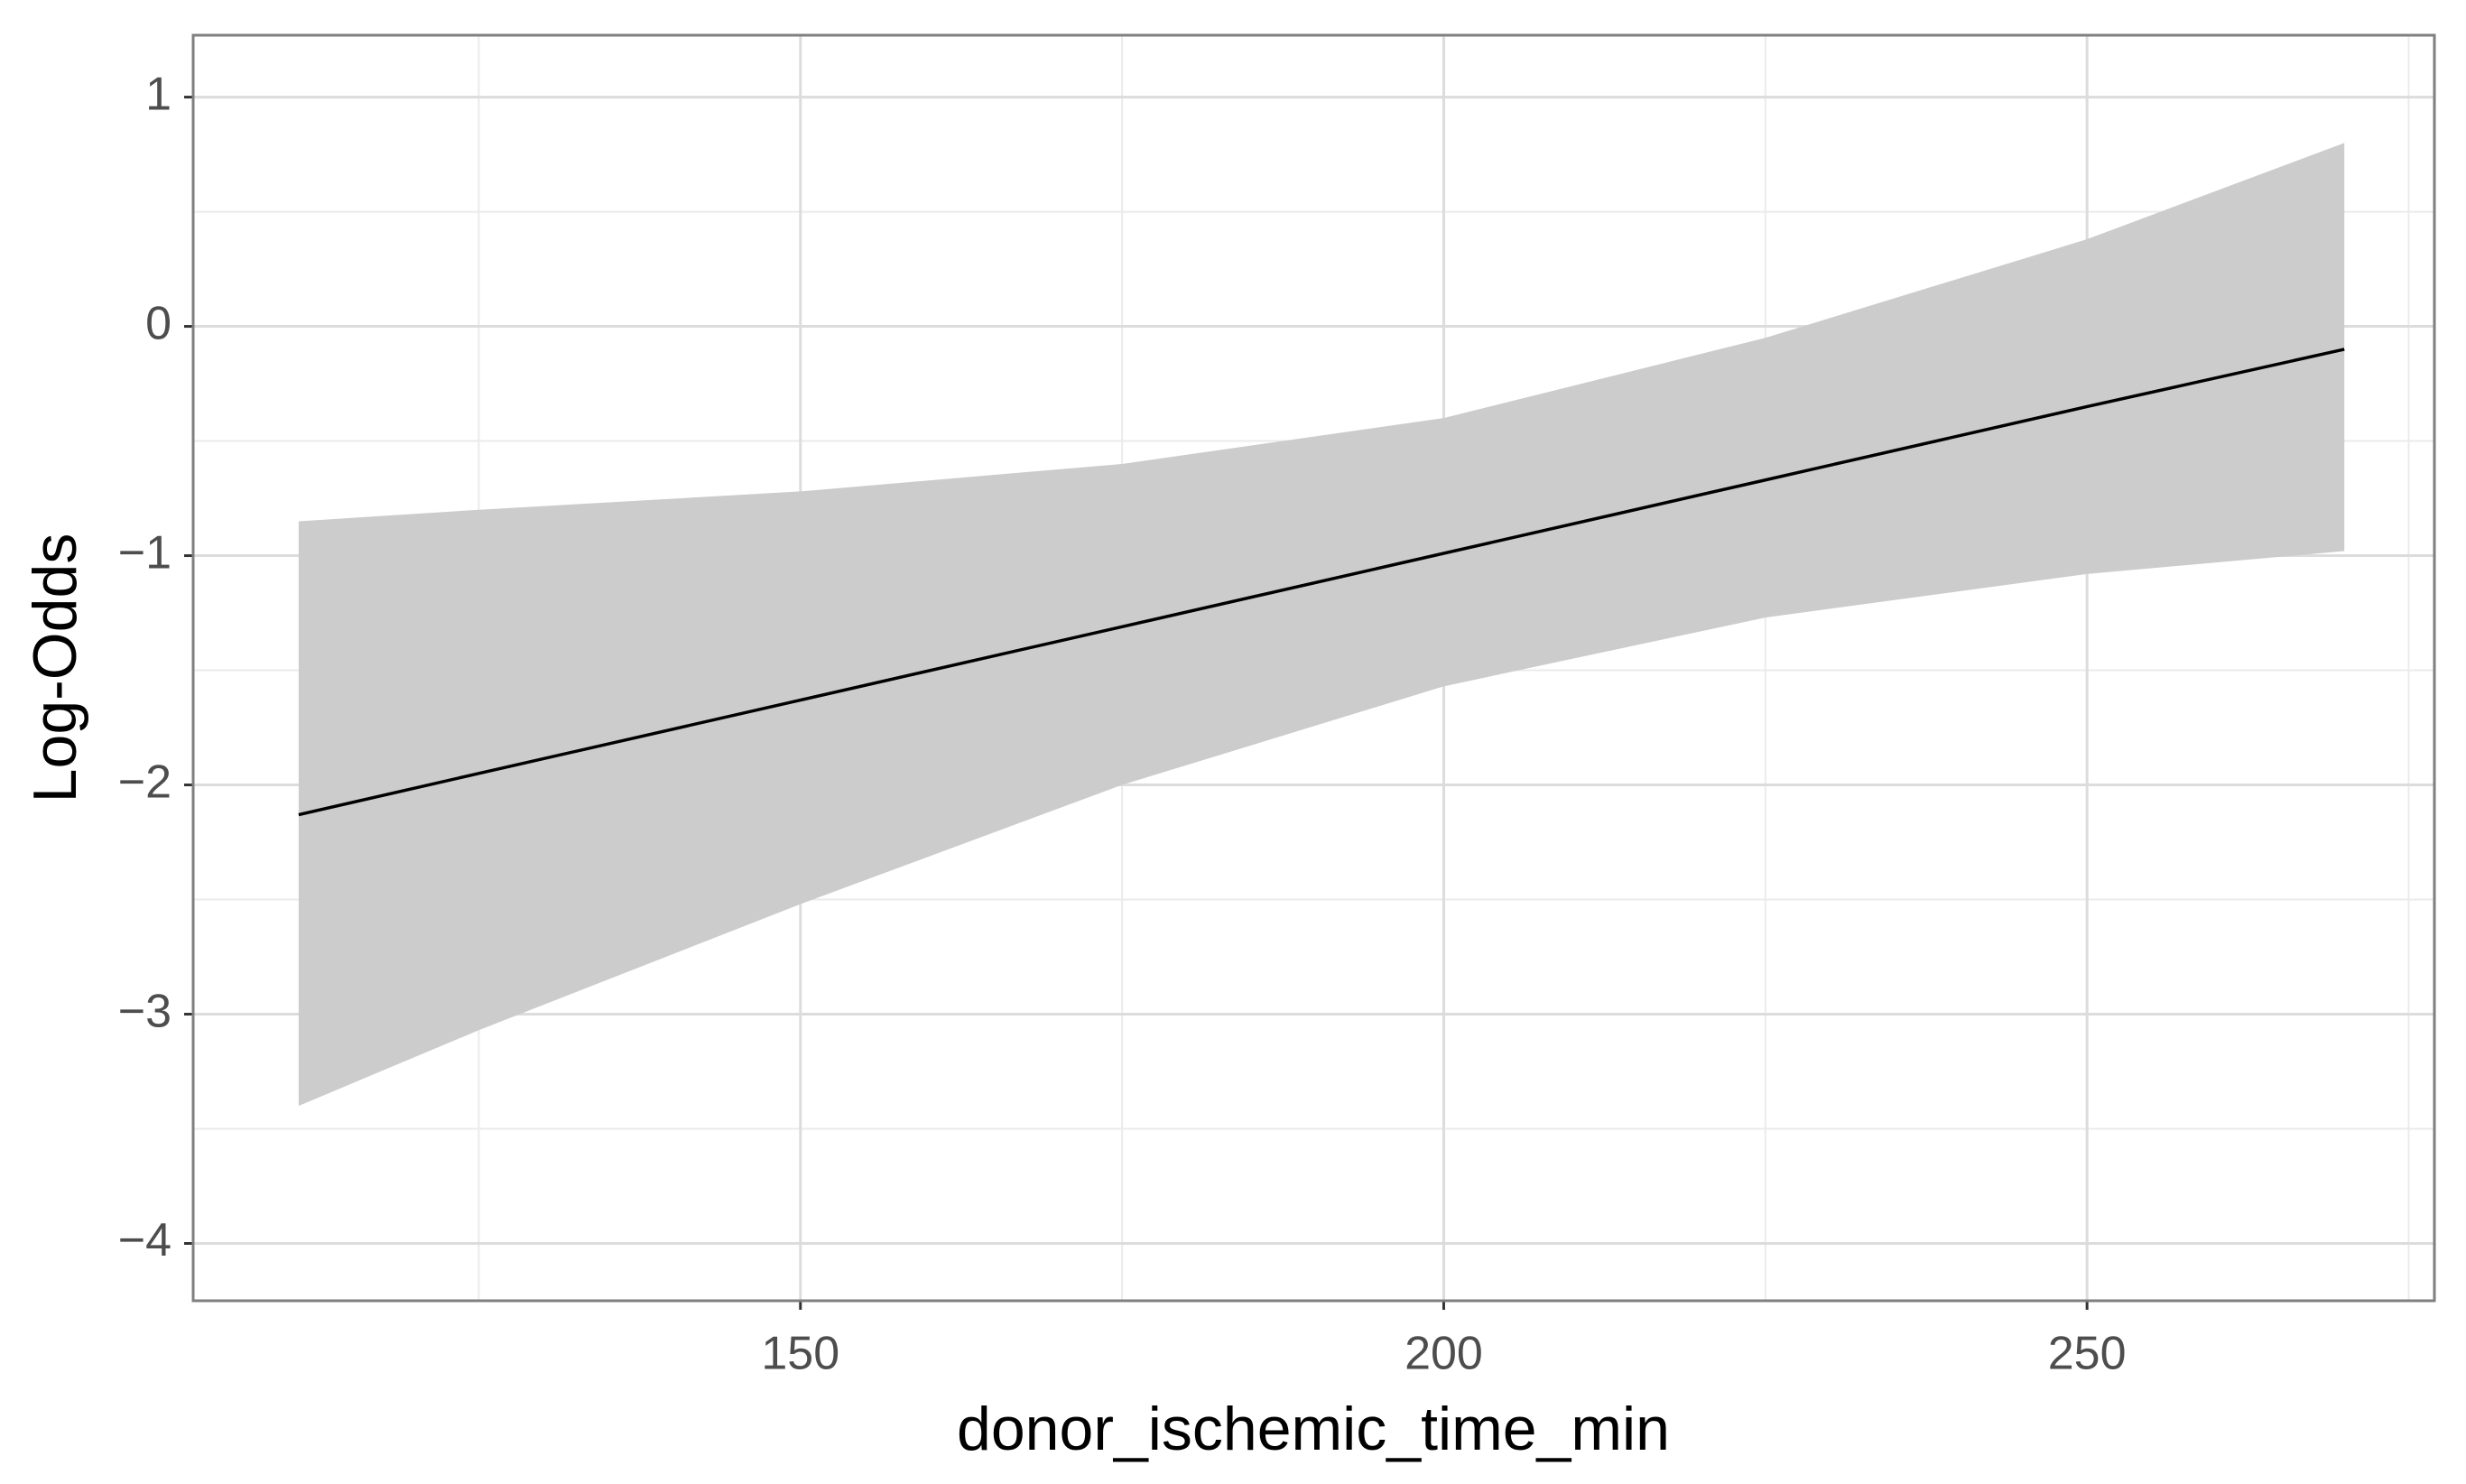 The image size is (2466, 1484). What do you see at coordinates (145, 552) in the screenshot?
I see `y-tick-label: −1` at bounding box center [145, 552].